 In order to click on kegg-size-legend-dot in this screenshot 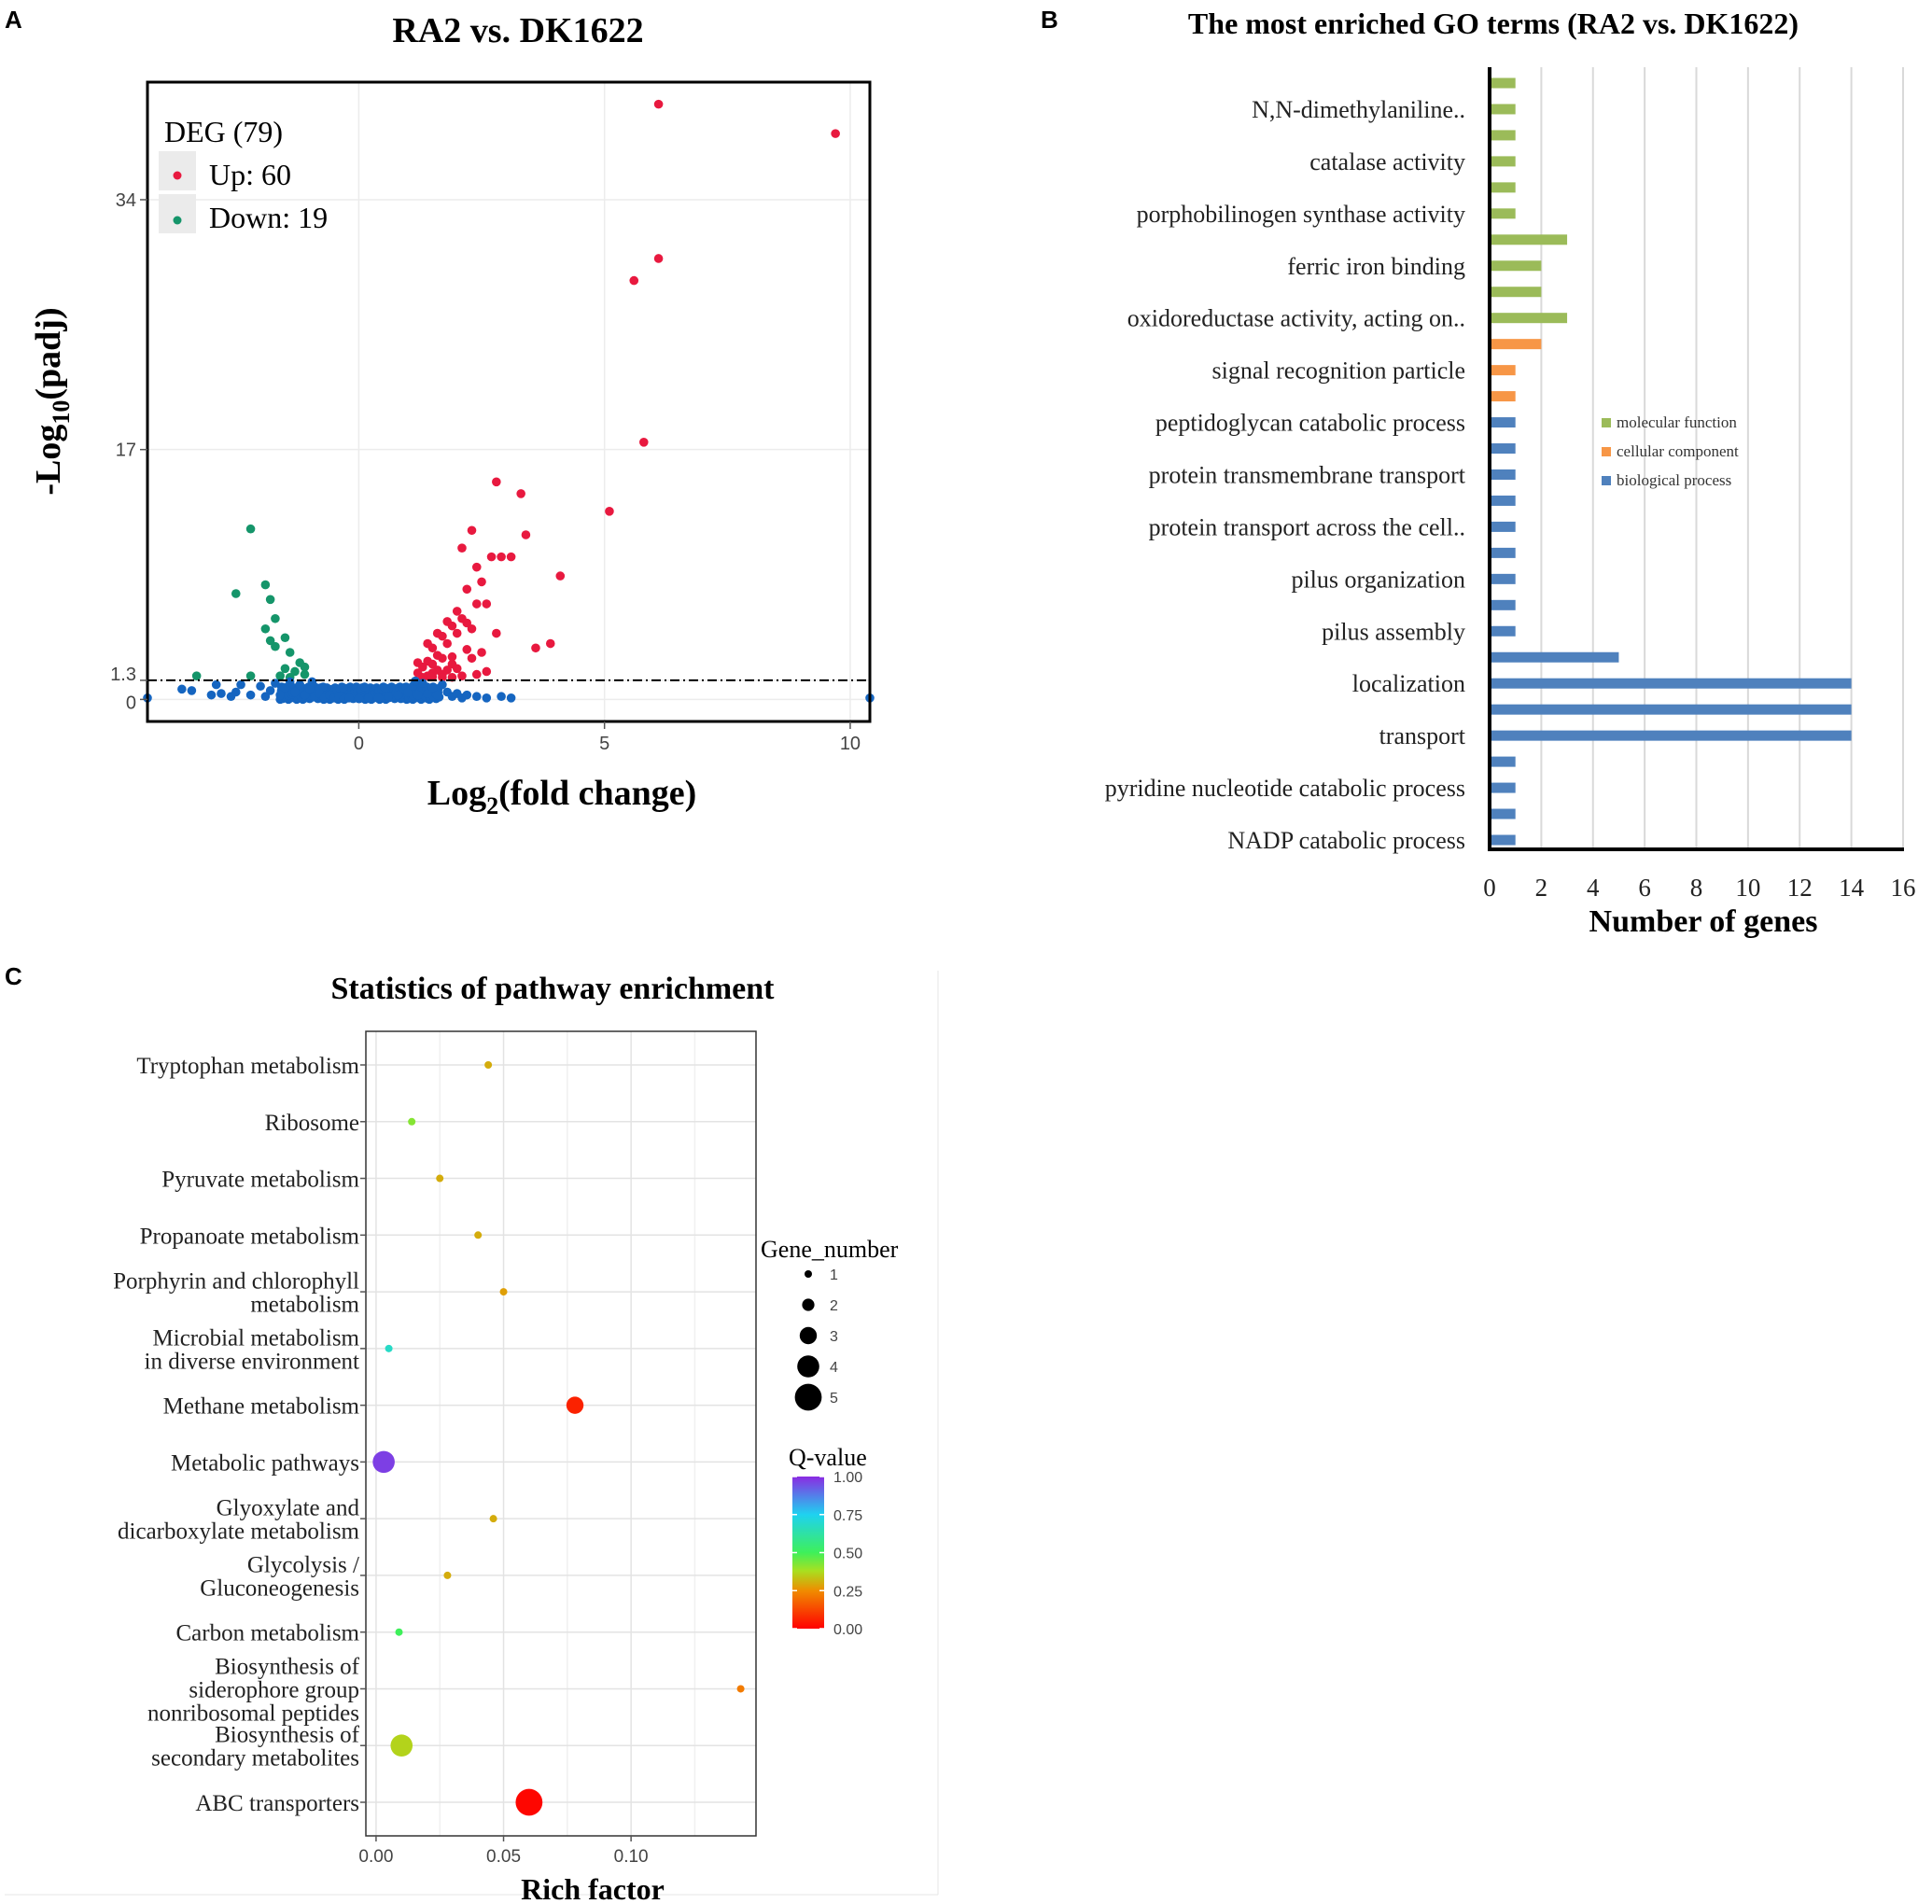, I will do `click(808, 1397)`.